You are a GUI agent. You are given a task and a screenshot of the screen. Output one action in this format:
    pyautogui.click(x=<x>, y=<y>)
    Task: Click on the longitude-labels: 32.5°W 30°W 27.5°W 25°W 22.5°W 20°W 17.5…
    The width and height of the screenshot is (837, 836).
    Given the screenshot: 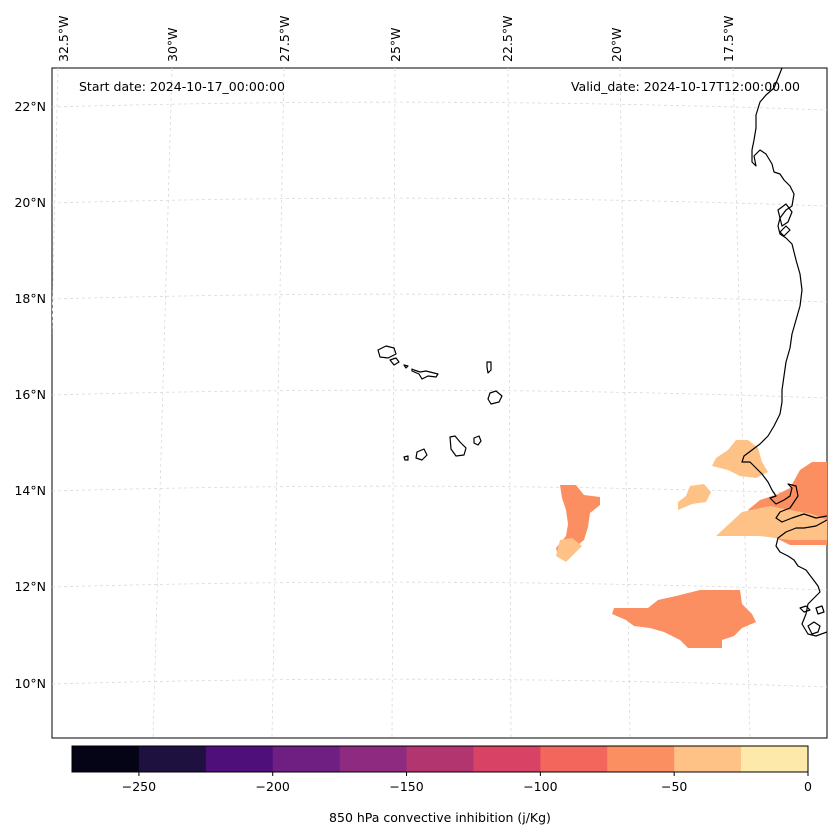 What is the action you would take?
    pyautogui.click(x=396, y=39)
    